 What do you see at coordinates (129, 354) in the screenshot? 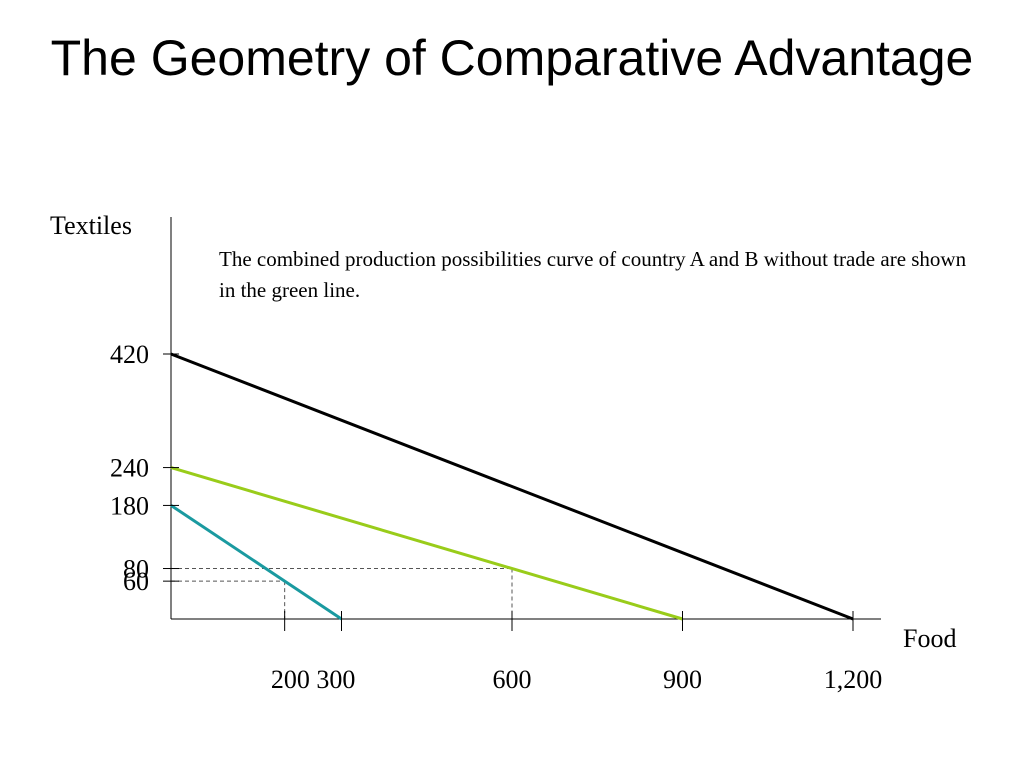
I see `y-tick-label: 420` at bounding box center [129, 354].